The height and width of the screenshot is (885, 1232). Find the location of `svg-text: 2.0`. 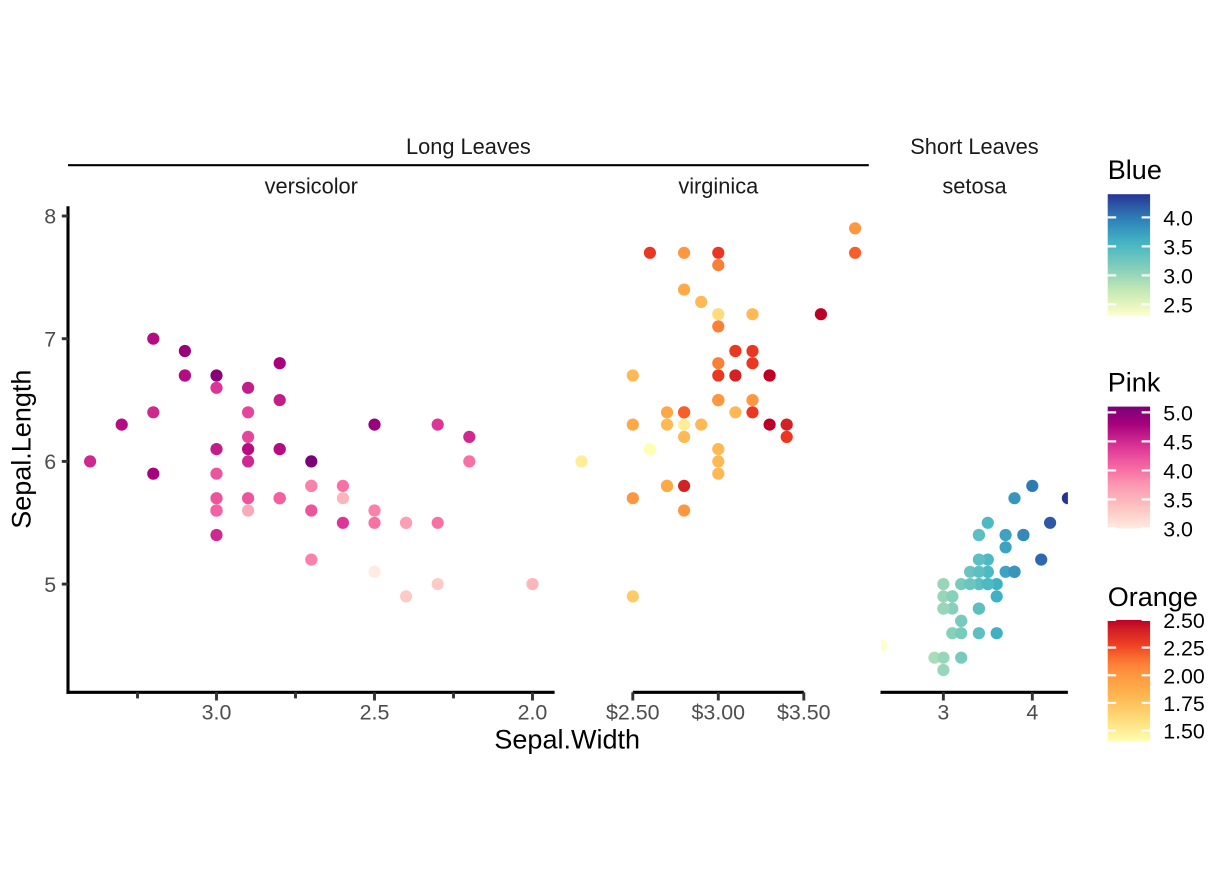

svg-text: 2.0 is located at coordinates (533, 713).